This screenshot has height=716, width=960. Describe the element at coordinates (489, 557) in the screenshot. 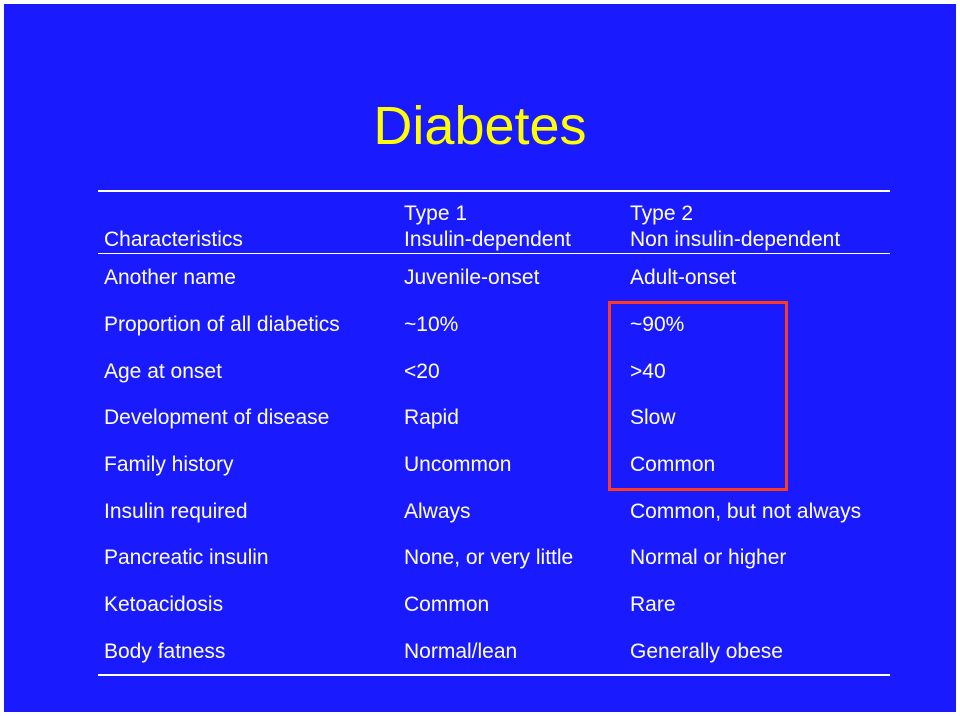

I see `row-type1-value: None, or very little` at that location.